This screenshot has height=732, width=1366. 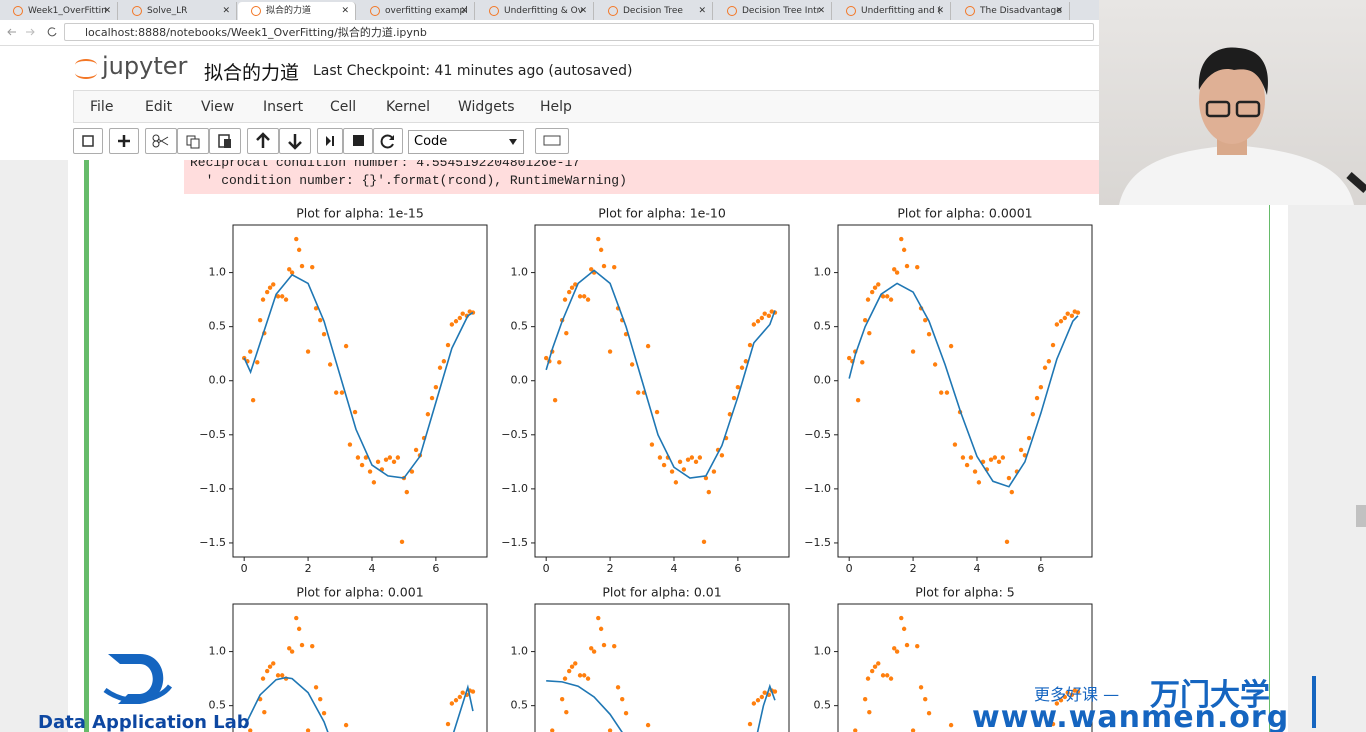 I want to click on tab-title: Underfitting & Ov, so click(x=544, y=11).